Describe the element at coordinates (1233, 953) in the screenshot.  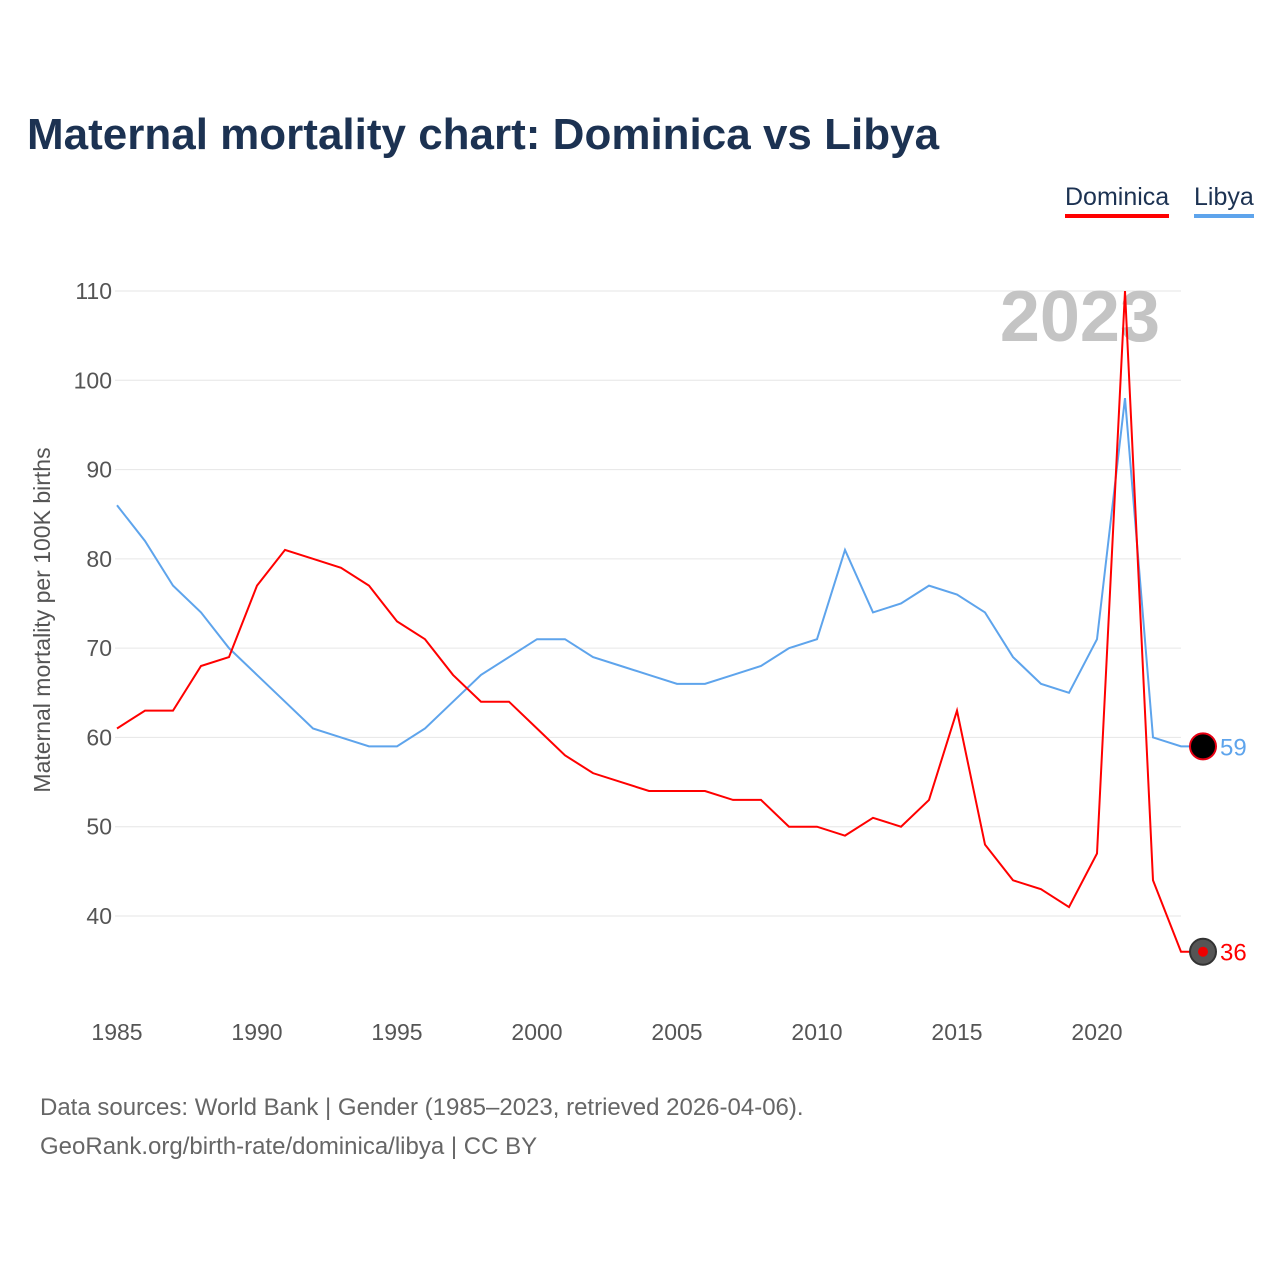
I see `end-value-label: 36` at that location.